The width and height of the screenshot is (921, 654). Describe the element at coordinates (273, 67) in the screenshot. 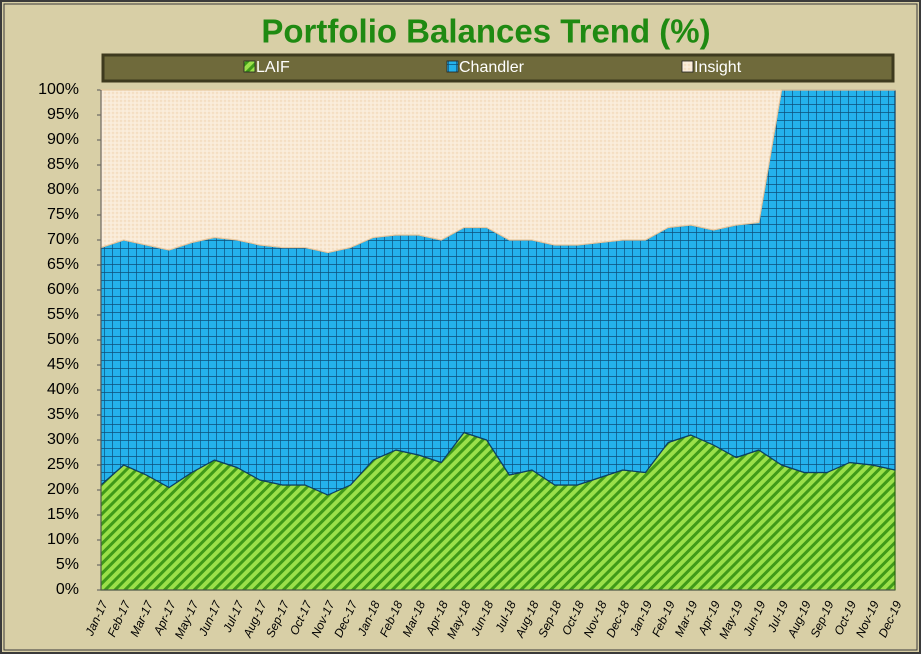

I see `legend-label: LAIF` at that location.